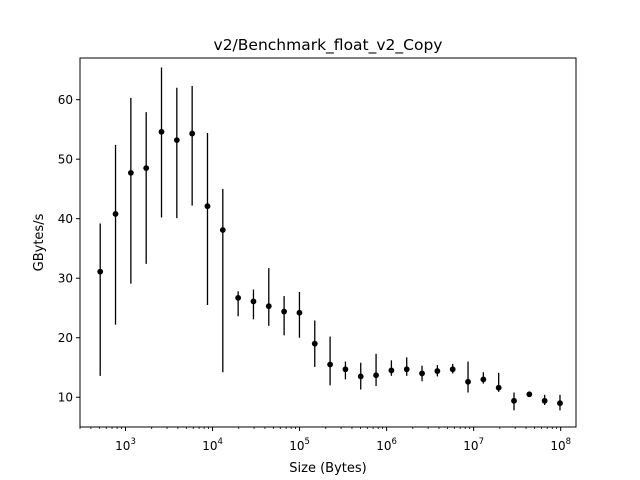 This screenshot has width=640, height=480. I want to click on y-tick-label: 20, so click(65, 338).